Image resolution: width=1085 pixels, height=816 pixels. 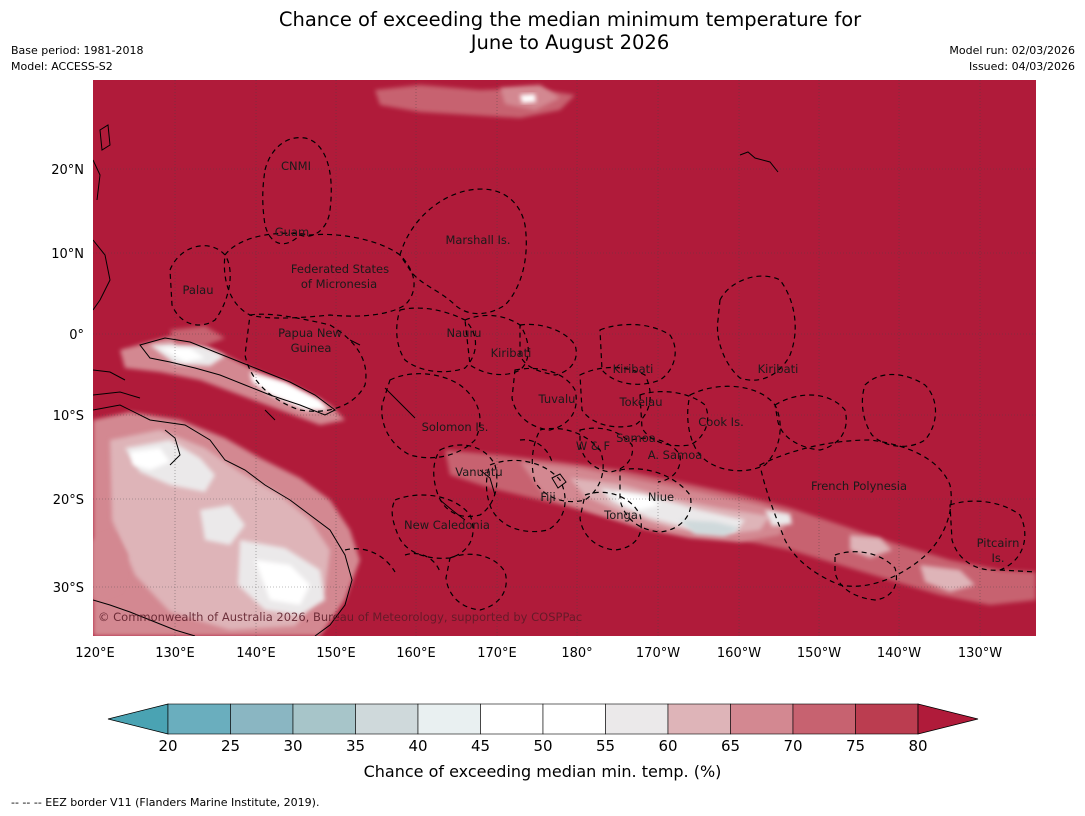 I want to click on region-label-png-line1: Papua New, so click(x=310, y=333).